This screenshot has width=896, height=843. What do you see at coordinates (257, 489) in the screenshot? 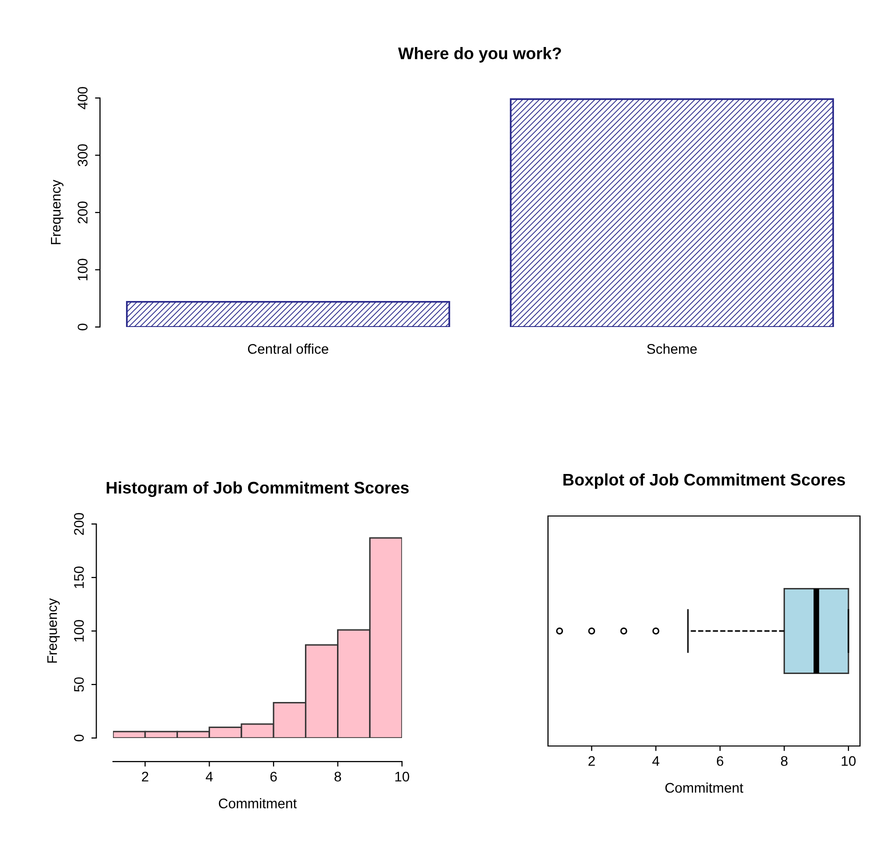
I see `chart-title: Histogram of Job Commitment Scores` at bounding box center [257, 489].